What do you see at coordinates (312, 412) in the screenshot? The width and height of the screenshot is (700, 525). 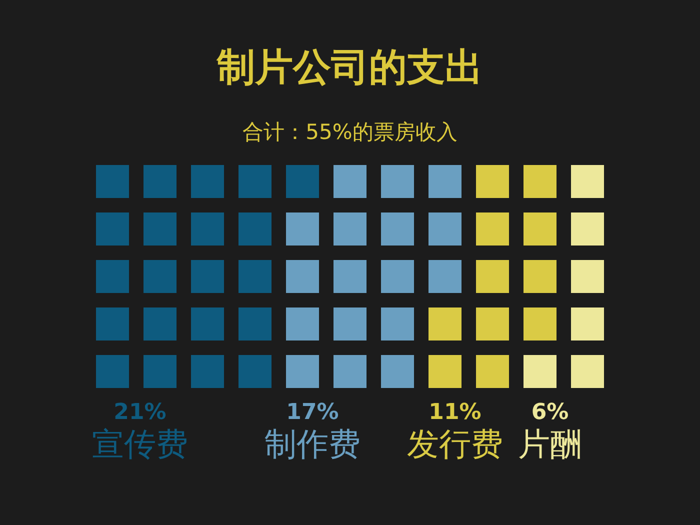 I see `data-label: 17%` at bounding box center [312, 412].